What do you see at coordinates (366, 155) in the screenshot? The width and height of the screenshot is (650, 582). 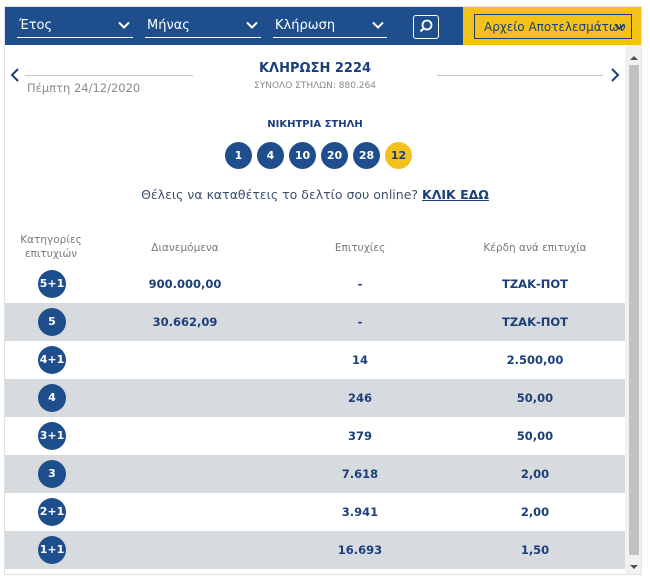 I see `winning-number-ball: 28` at bounding box center [366, 155].